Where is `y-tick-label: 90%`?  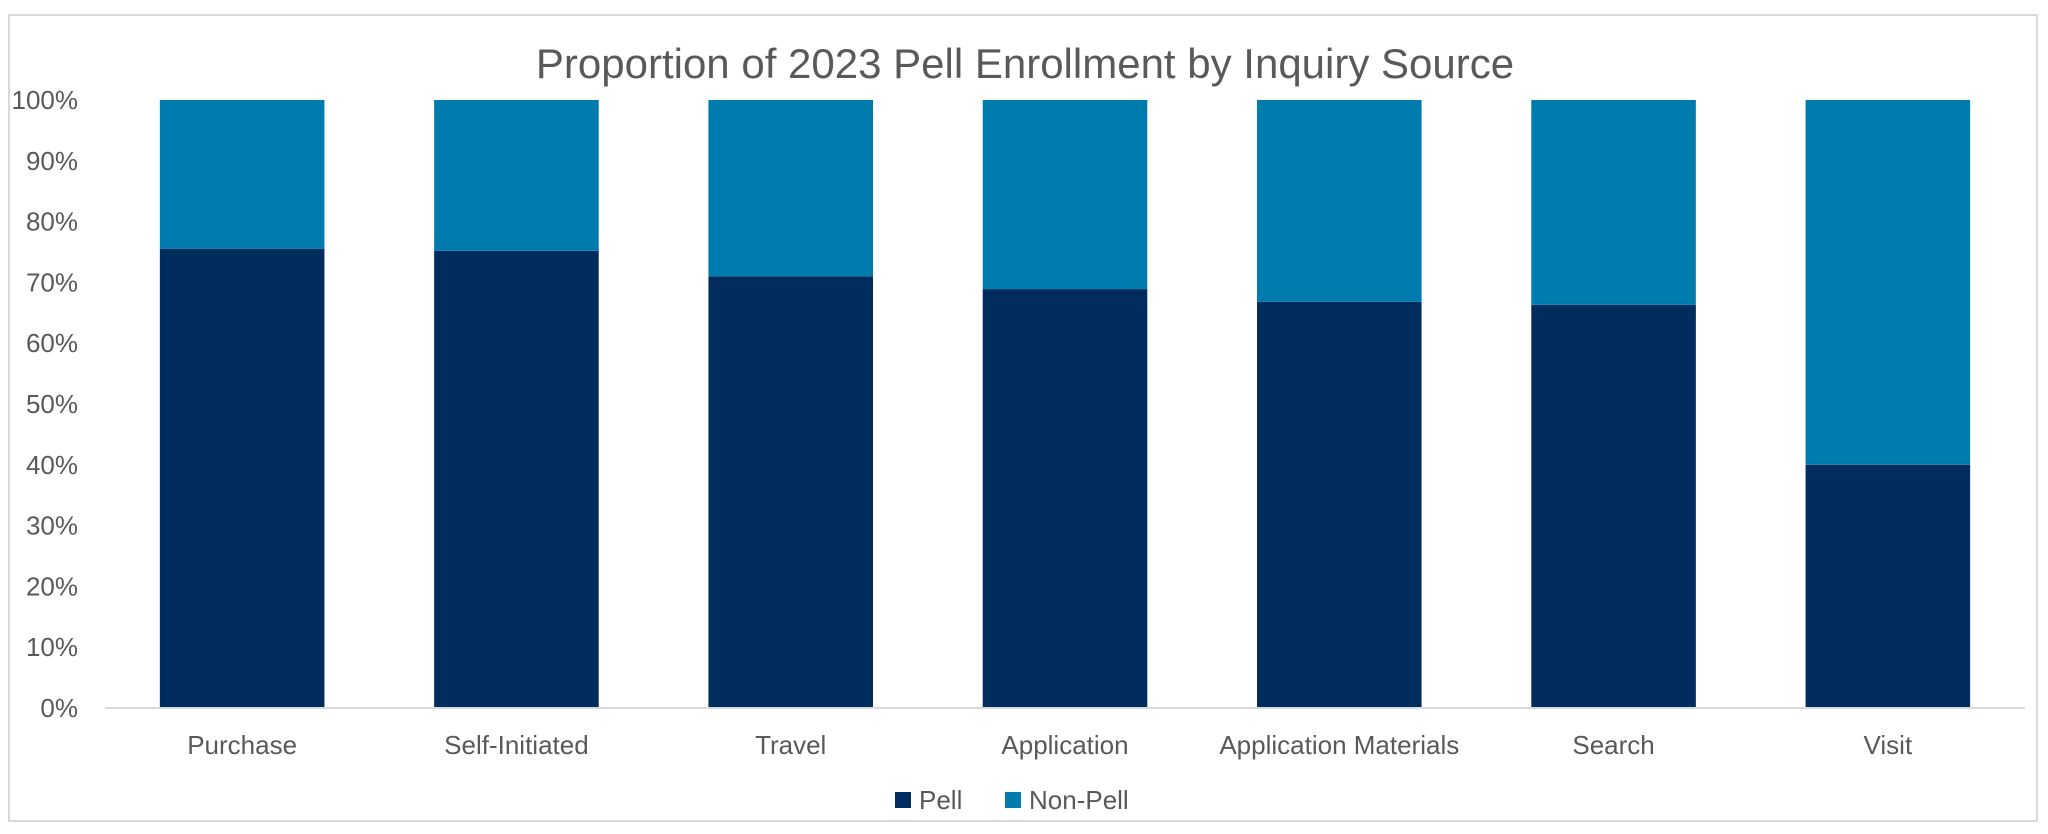
y-tick-label: 90% is located at coordinates (52, 161).